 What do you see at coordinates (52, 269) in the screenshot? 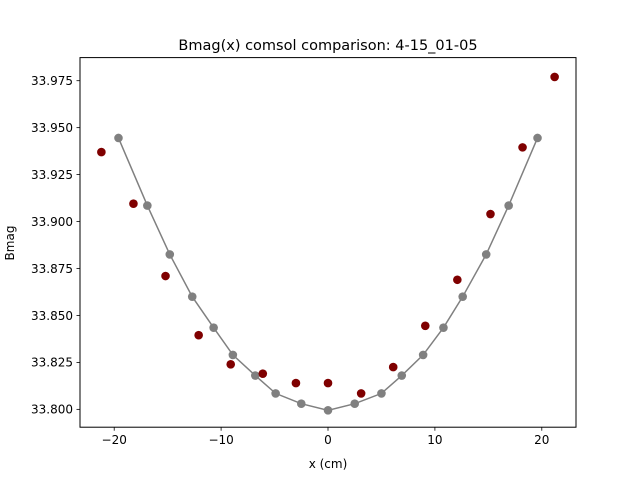
I see `y-tick-label: 33.875` at bounding box center [52, 269].